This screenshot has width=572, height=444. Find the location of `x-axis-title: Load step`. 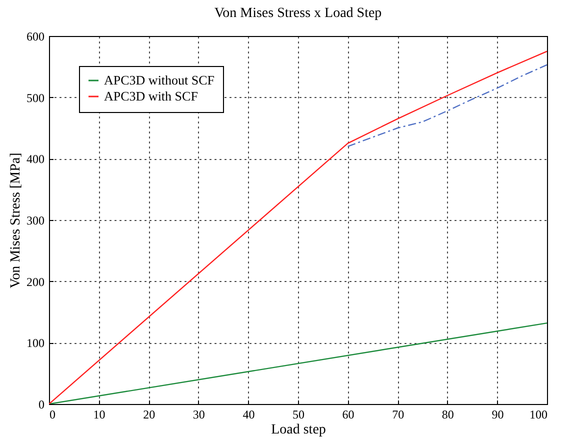

x-axis-title: Load step is located at coordinates (298, 430).